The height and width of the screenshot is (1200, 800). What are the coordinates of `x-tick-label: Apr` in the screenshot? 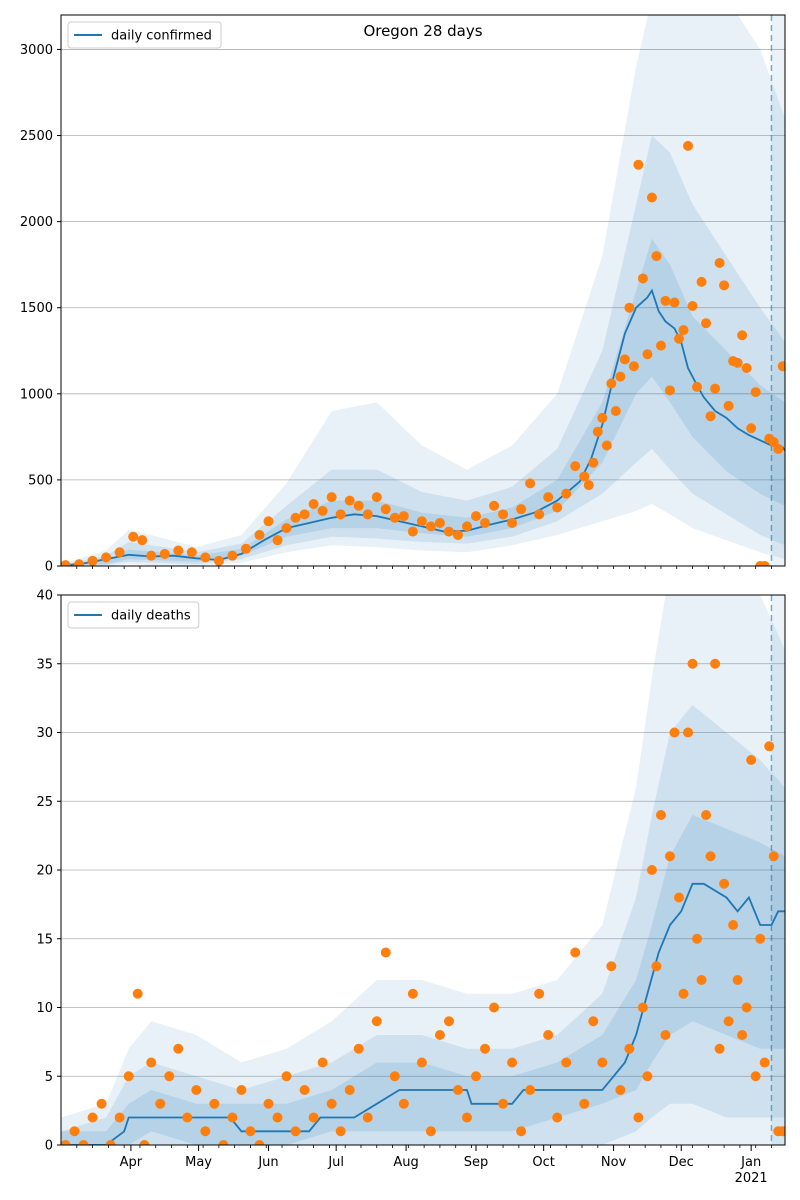 It's located at (131, 1162).